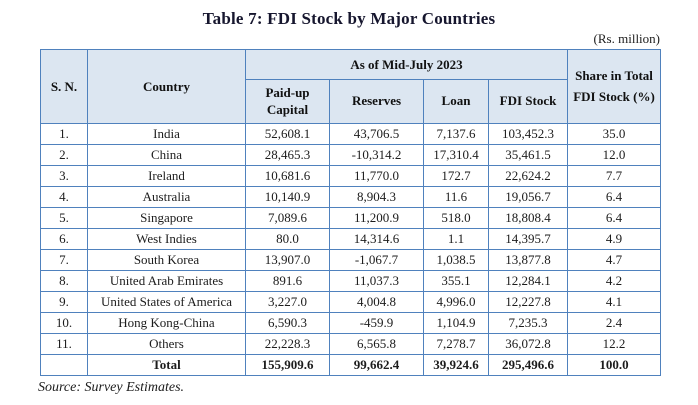  I want to click on cell-reserves: 11,200.9, so click(376, 218).